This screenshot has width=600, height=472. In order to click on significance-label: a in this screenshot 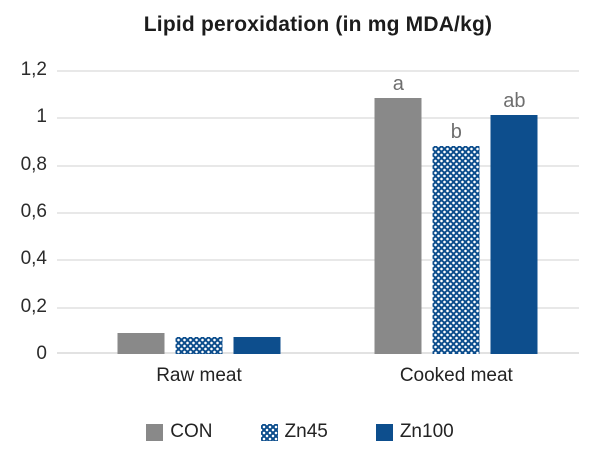, I will do `click(398, 84)`.